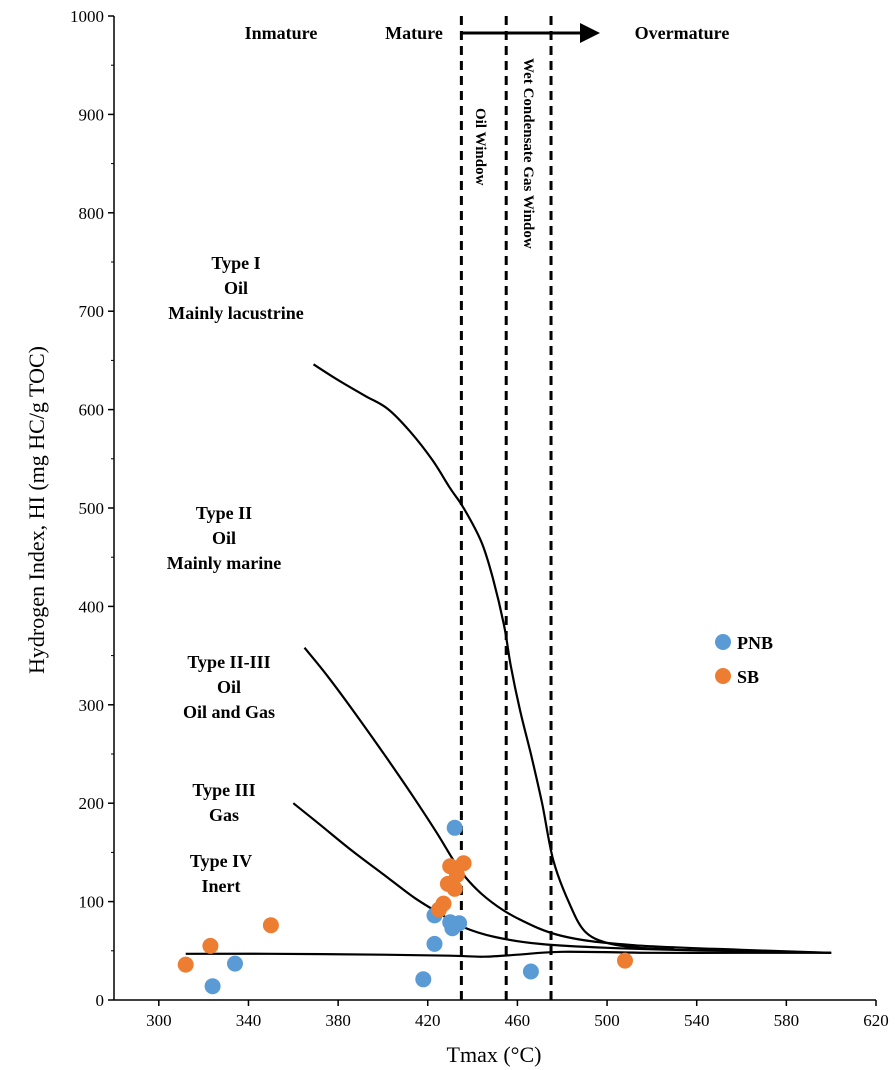  What do you see at coordinates (480, 147) in the screenshot?
I see `label-oil-window: Oil Window` at bounding box center [480, 147].